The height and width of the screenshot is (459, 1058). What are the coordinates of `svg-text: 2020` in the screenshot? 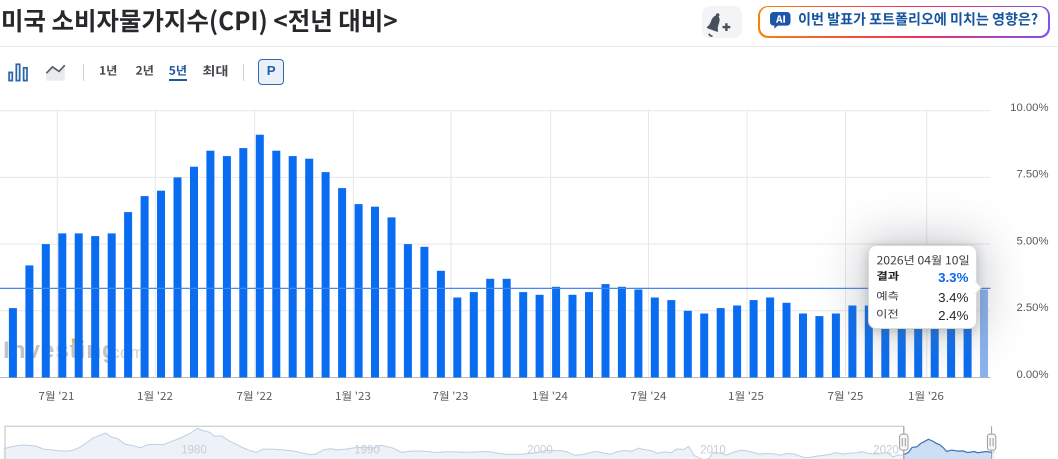 It's located at (886, 451).